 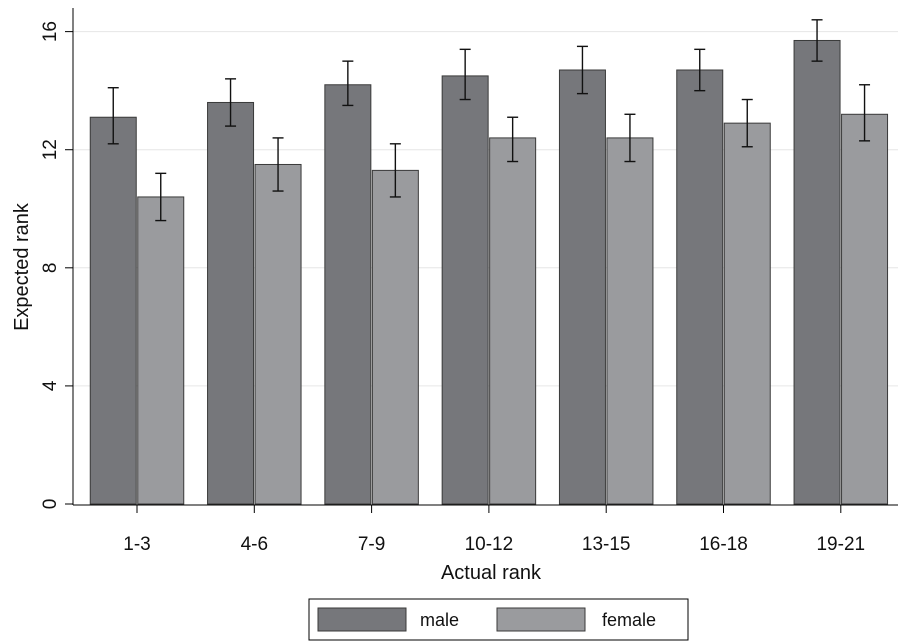 What do you see at coordinates (840, 544) in the screenshot?
I see `x-tick-label-19-21: 19-21` at bounding box center [840, 544].